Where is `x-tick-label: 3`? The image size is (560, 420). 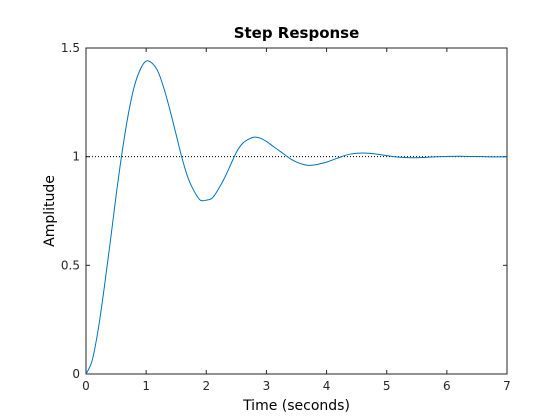
x-tick-label: 3 is located at coordinates (267, 386).